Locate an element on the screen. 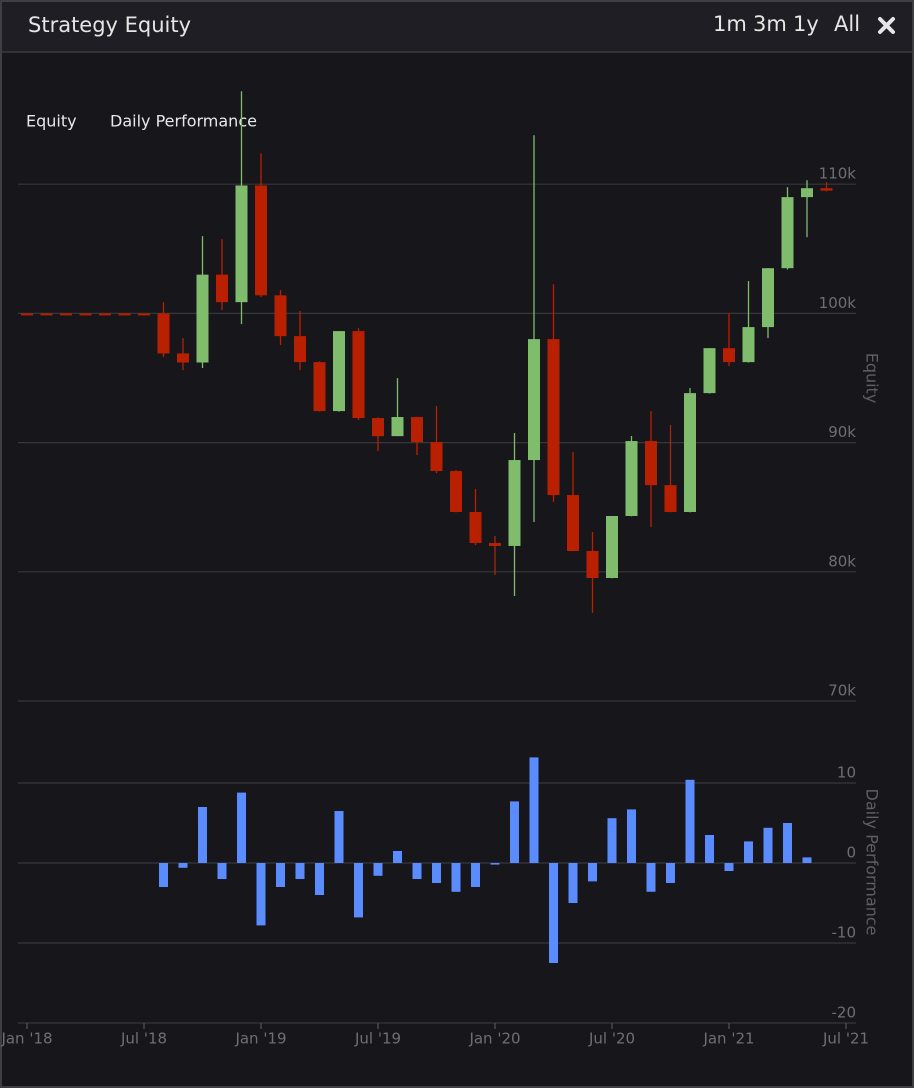 This screenshot has width=914, height=1088. y-tick-label: 10 is located at coordinates (846, 773).